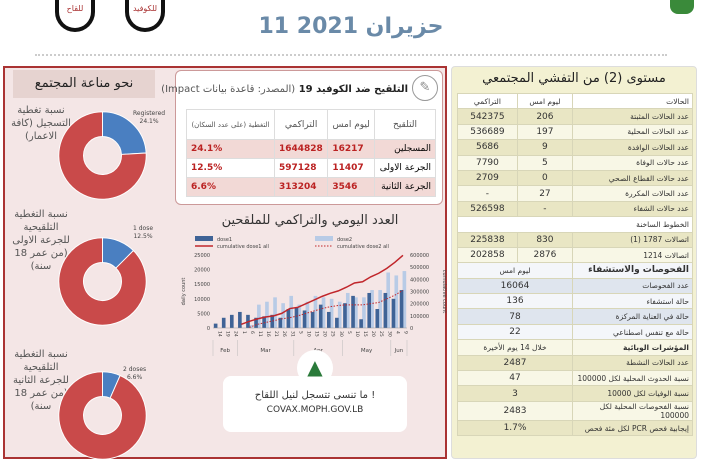 This screenshot has width=702, height=463. I want to click on table-row: عدد الفحوصات 16064, so click(575, 286).